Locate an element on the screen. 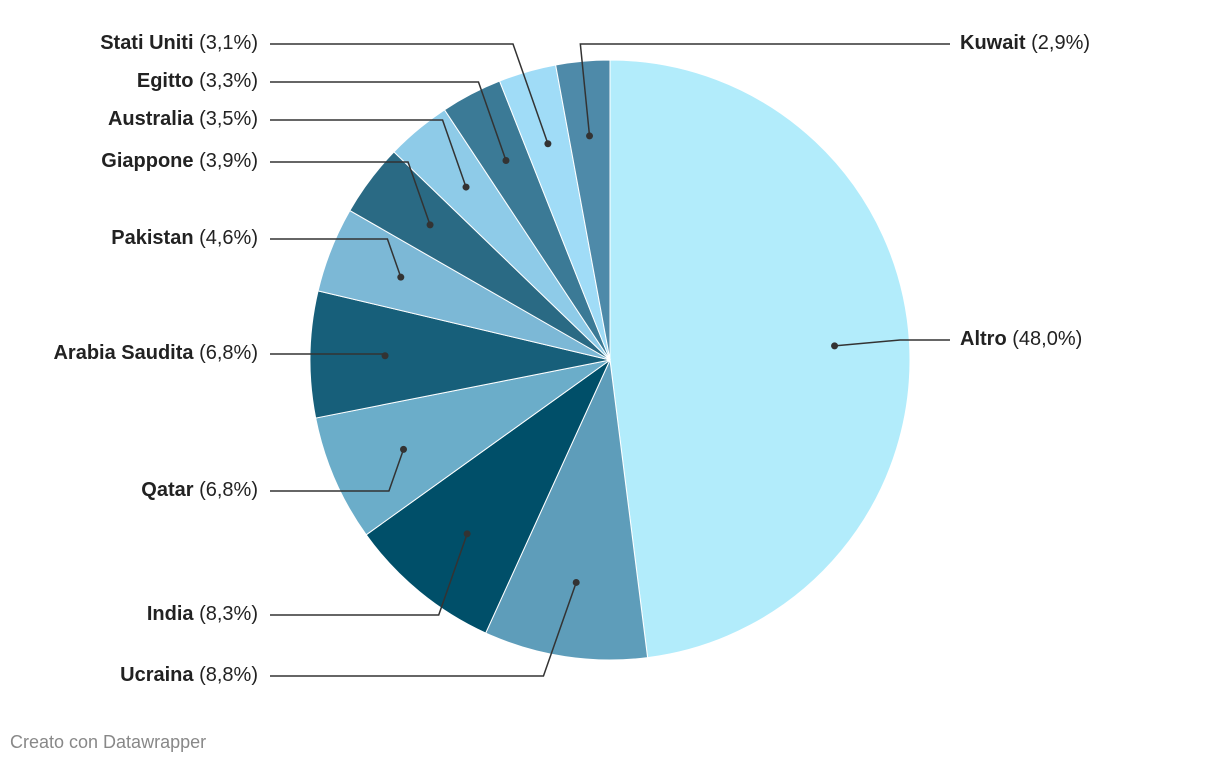 This screenshot has height=766, width=1220. label-value: (2,9%) is located at coordinates (1060, 43).